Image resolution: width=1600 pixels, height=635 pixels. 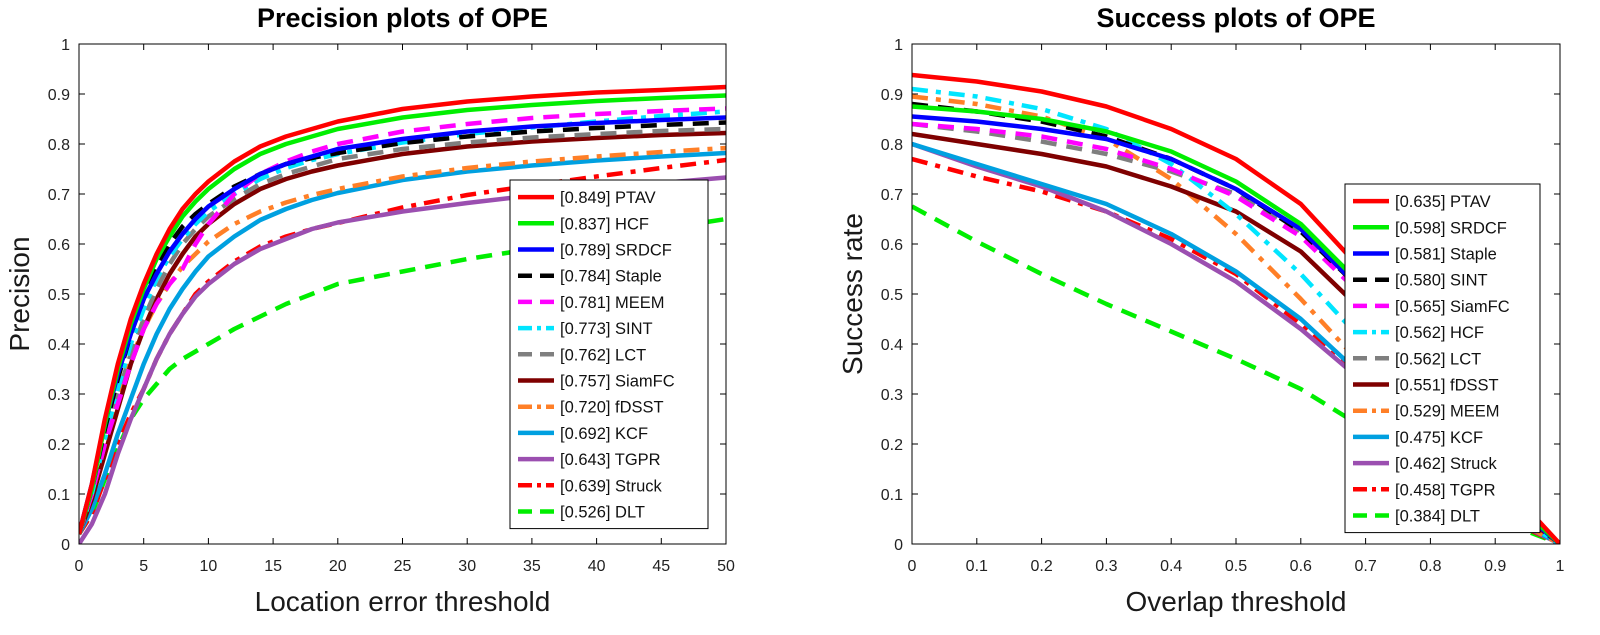 I want to click on success-legend-label-tgpr: [0.458] TGPR, so click(x=1445, y=490).